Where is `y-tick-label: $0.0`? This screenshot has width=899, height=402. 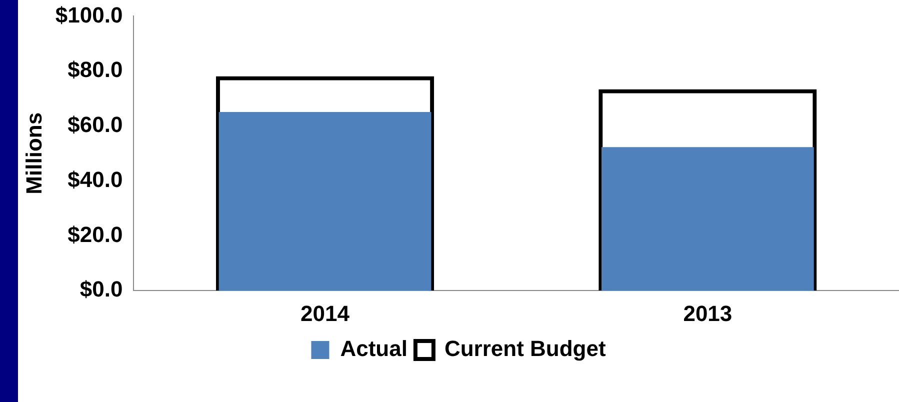
y-tick-label: $0.0 is located at coordinates (101, 289).